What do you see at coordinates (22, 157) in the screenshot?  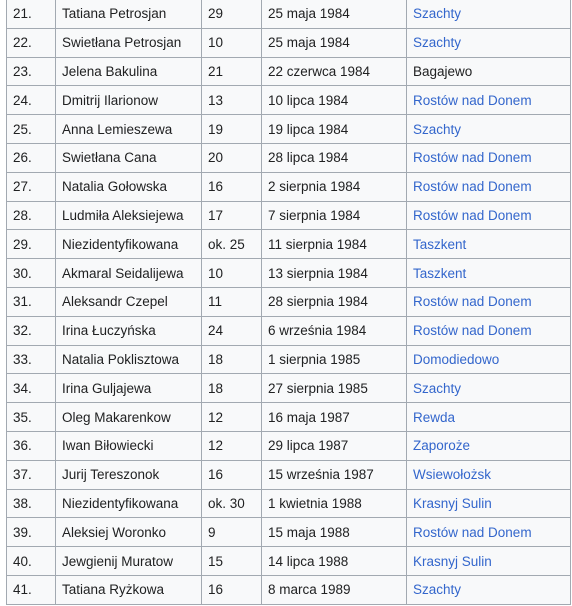 I see `row-number: 26.` at bounding box center [22, 157].